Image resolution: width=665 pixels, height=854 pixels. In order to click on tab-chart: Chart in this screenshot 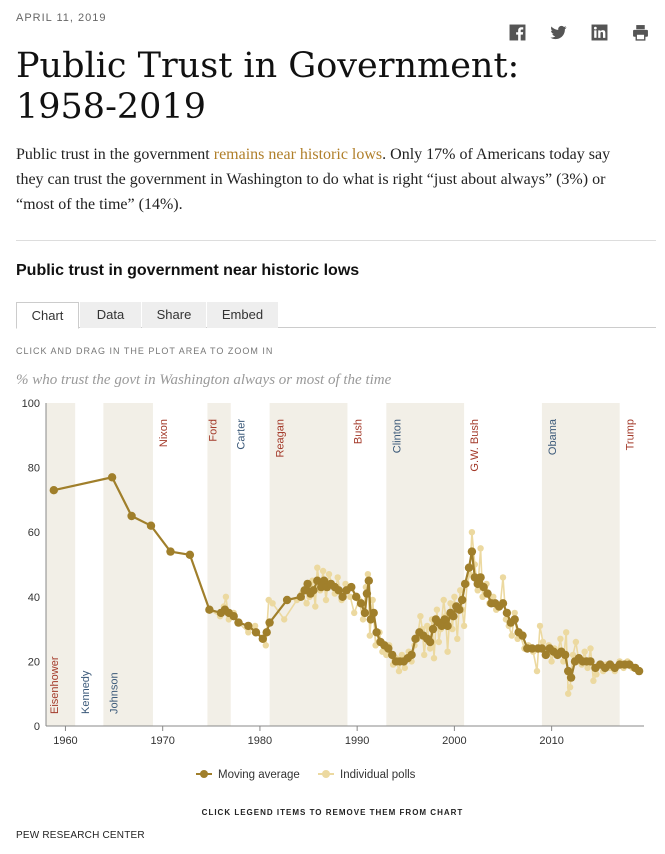, I will do `click(47, 315)`.